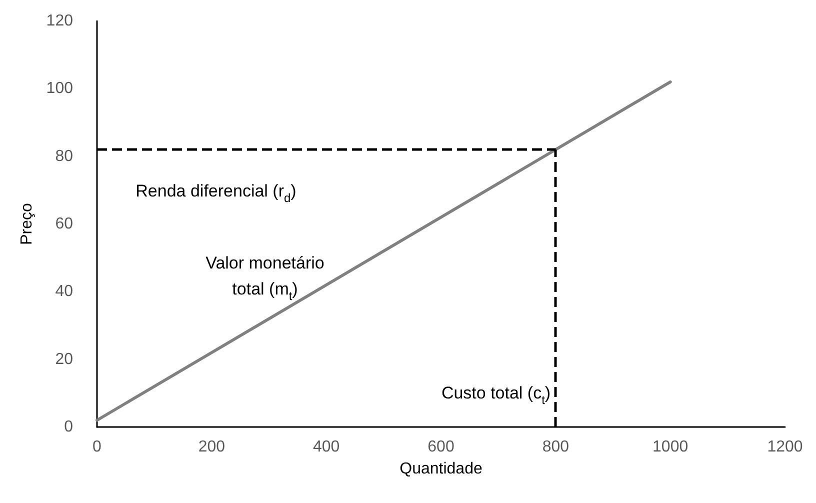 The image size is (816, 503). What do you see at coordinates (60, 21) in the screenshot?
I see `y-tick-label: 120` at bounding box center [60, 21].